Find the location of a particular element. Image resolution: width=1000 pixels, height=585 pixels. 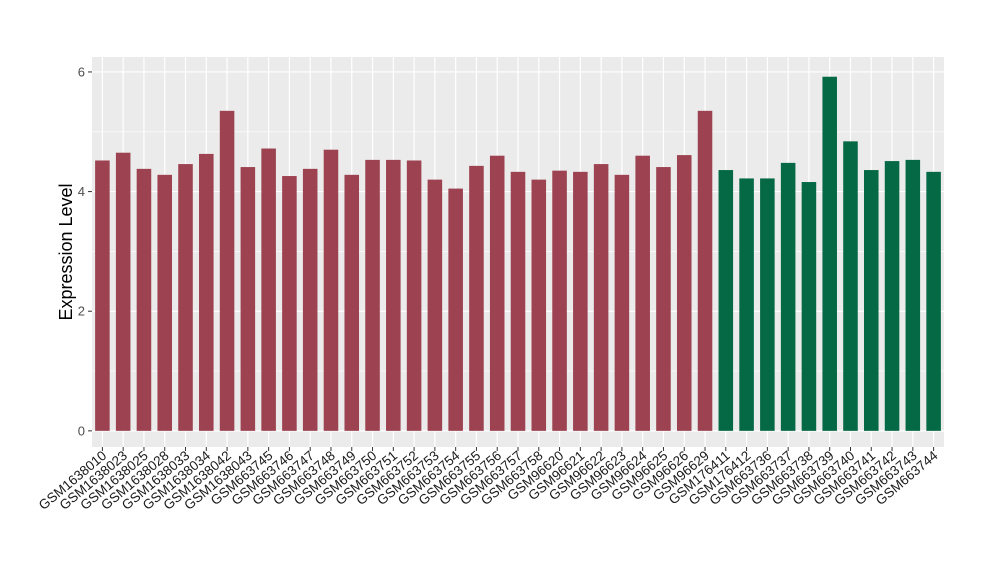

bar-GSM96626 is located at coordinates (684, 293).